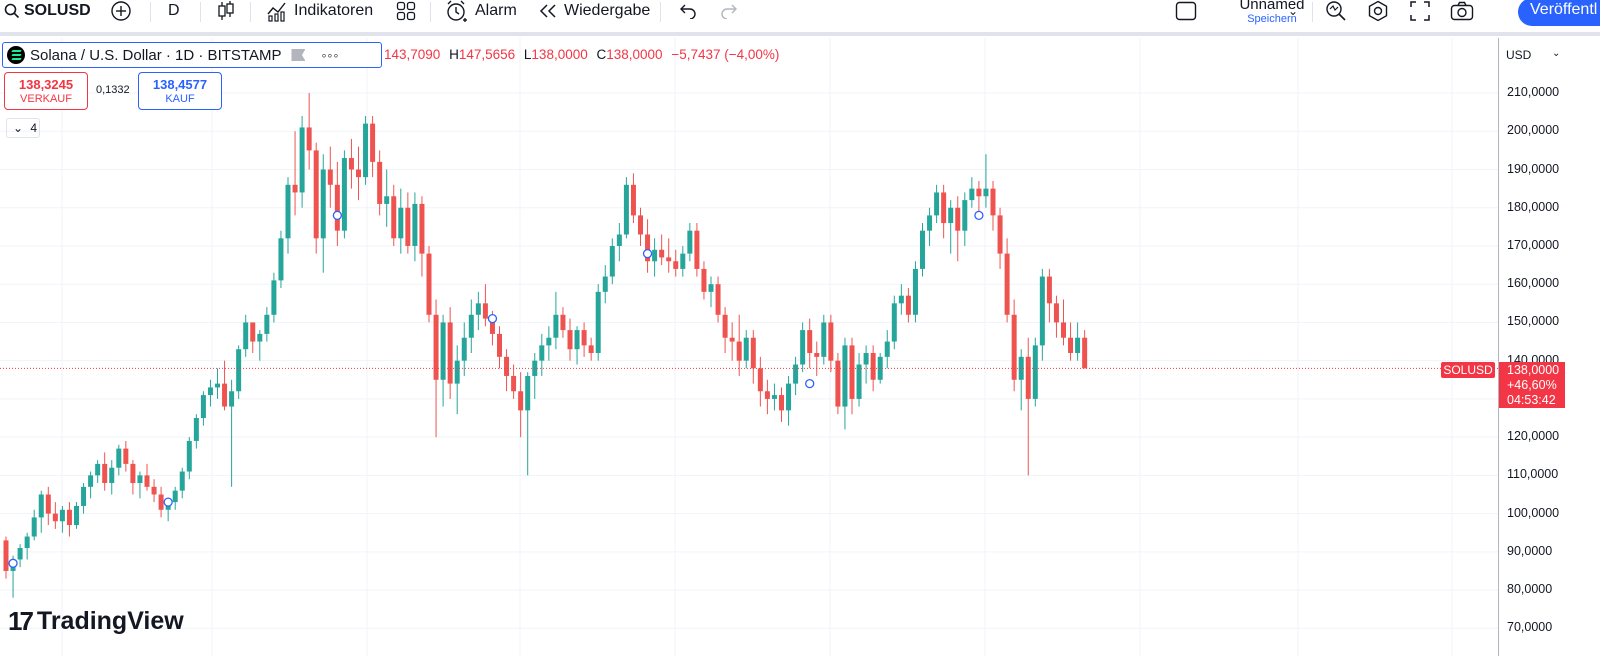  I want to click on replay-button: Wiedergabe, so click(594, 11).